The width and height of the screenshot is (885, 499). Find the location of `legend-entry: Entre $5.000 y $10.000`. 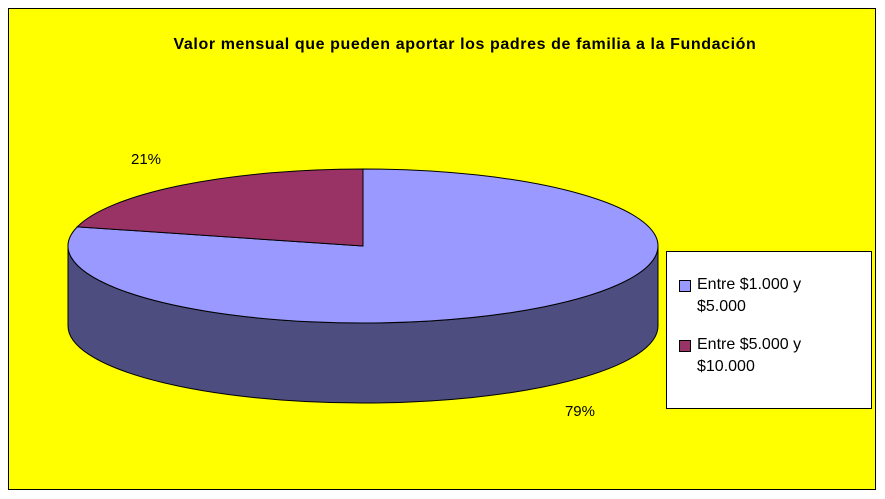

legend-entry: Entre $5.000 y $10.000 is located at coordinates (770, 356).